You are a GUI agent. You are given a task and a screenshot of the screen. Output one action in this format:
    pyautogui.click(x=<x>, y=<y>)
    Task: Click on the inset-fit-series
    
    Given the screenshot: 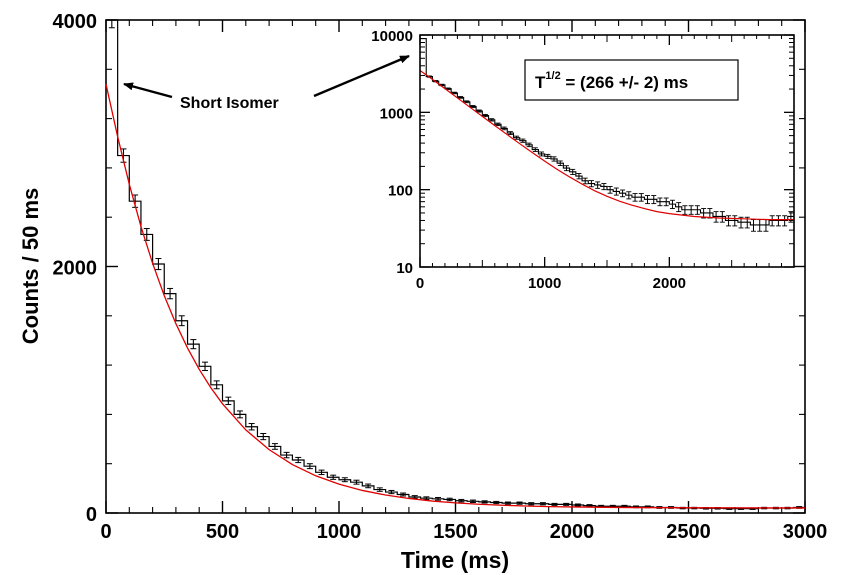 What is the action you would take?
    pyautogui.click(x=606, y=145)
    